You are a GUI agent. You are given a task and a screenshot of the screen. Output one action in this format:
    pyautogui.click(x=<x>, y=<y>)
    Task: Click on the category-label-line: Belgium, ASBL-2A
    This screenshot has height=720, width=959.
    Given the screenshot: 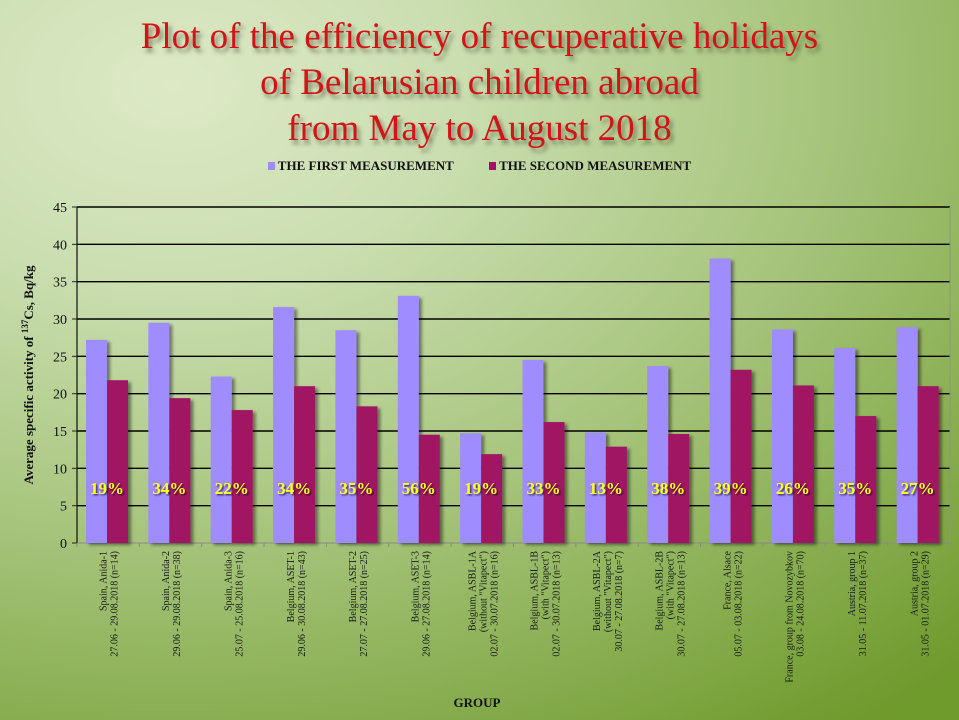 What is the action you would take?
    pyautogui.click(x=597, y=590)
    